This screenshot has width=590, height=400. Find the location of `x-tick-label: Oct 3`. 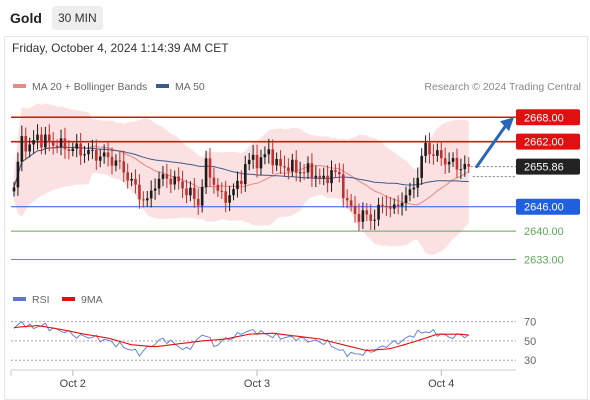

x-tick-label: Oct 3 is located at coordinates (257, 384).